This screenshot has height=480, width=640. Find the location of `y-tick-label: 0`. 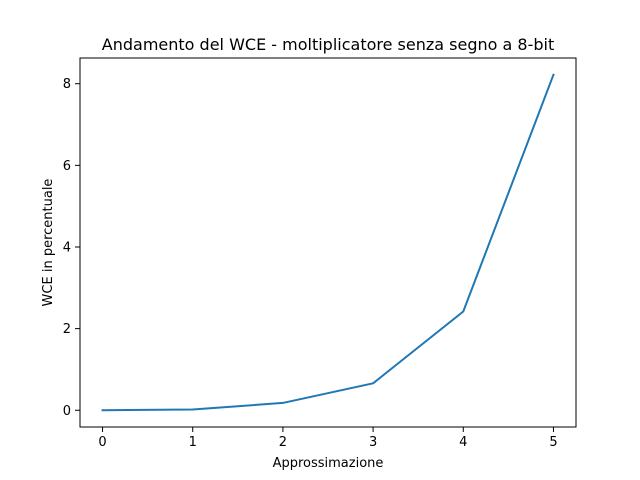

y-tick-label: 0 is located at coordinates (67, 411).